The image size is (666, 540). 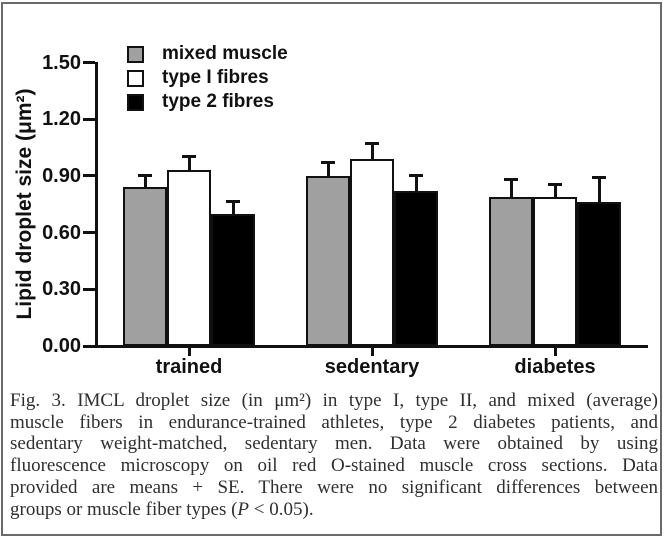 What do you see at coordinates (96, 204) in the screenshot?
I see `y-axis-line` at bounding box center [96, 204].